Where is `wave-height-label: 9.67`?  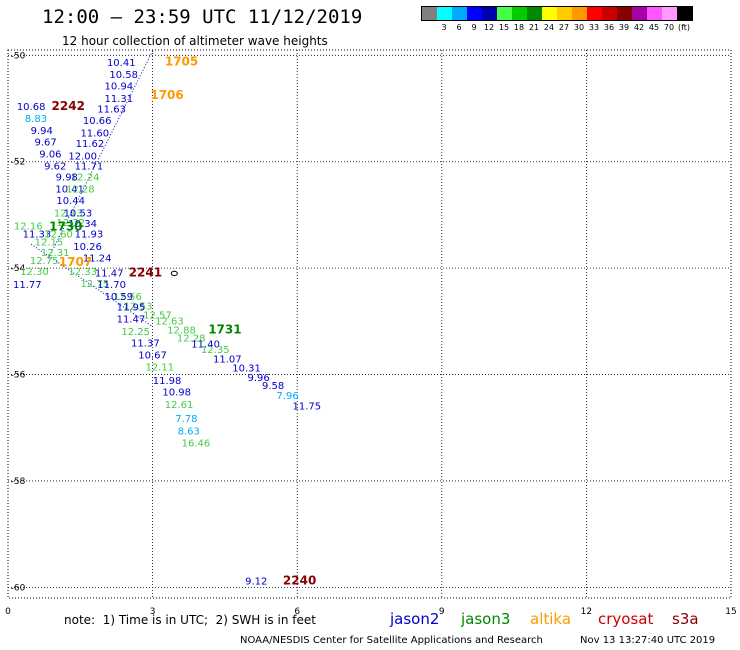
wave-height-label: 9.67 is located at coordinates (45, 143).